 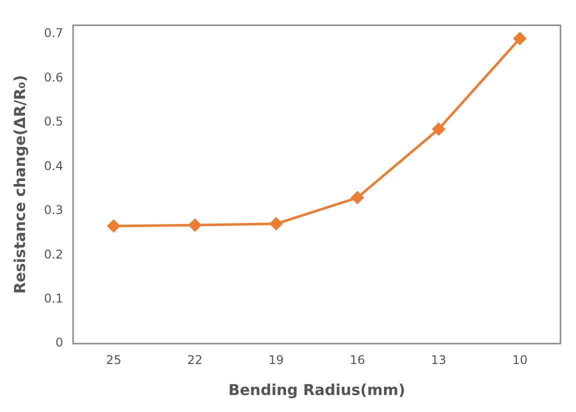 What do you see at coordinates (19, 184) in the screenshot?
I see `y-axis-title: Resistance change(ΔR/R₀)` at bounding box center [19, 184].